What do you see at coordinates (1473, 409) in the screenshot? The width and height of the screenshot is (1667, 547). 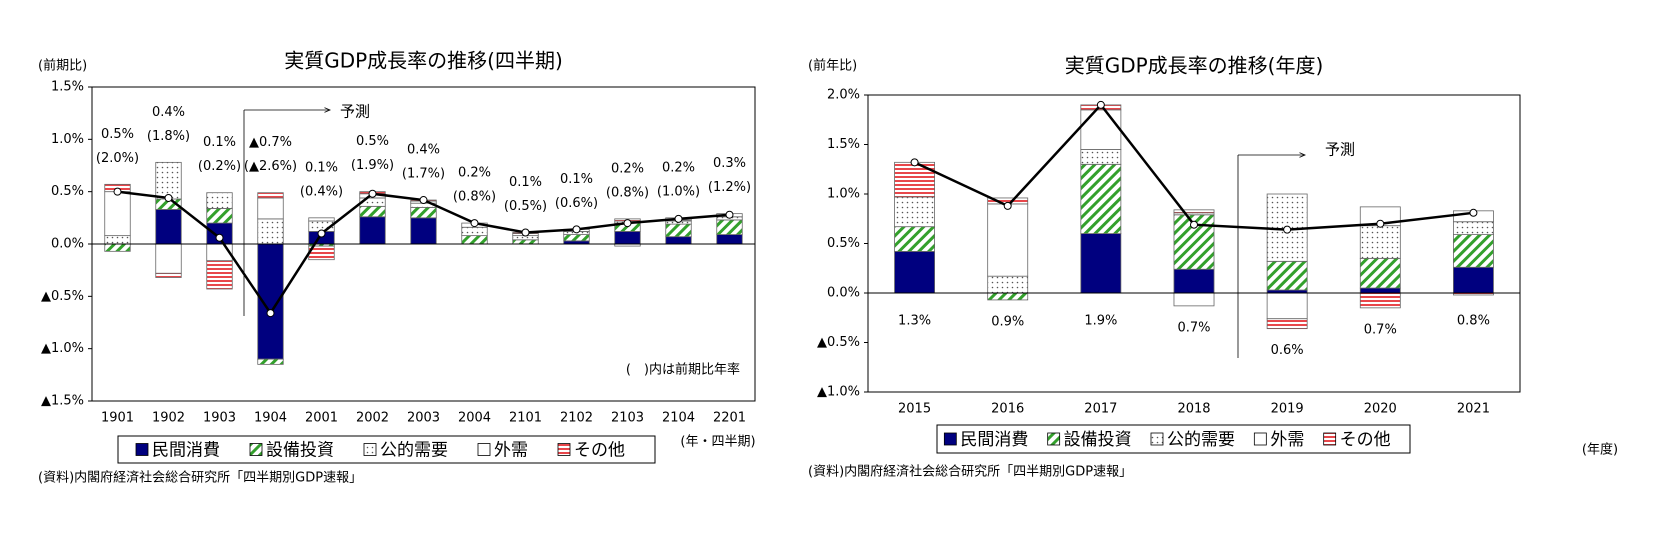 I see `x-tick-label: 2021` at bounding box center [1473, 409].